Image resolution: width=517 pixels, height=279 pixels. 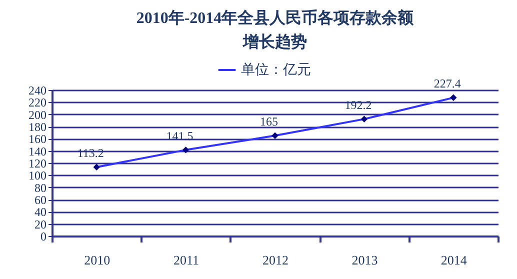 I want to click on y-tick-label: 100, so click(x=37, y=175).